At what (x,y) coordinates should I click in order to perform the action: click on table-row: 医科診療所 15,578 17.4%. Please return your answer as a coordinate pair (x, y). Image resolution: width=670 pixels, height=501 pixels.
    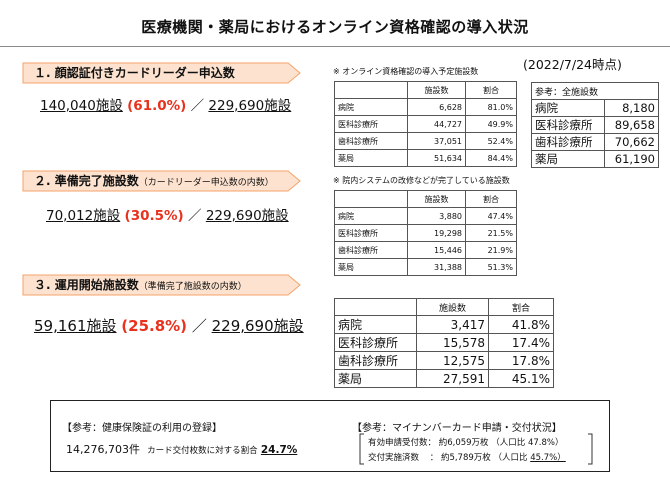
    Looking at the image, I should click on (444, 342).